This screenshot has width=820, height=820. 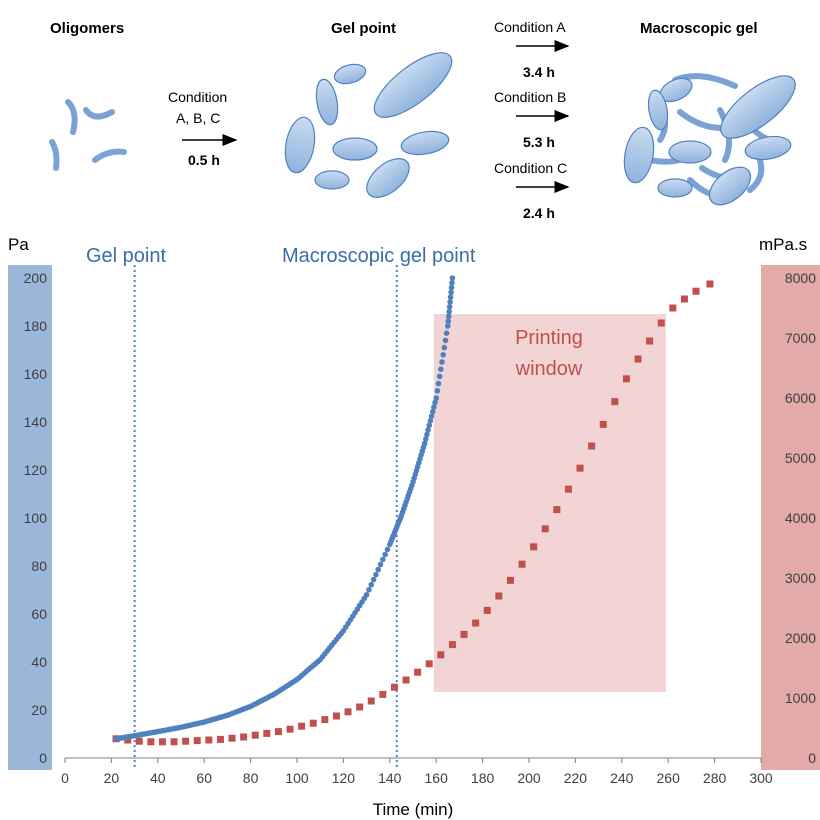 What do you see at coordinates (622, 778) in the screenshot?
I see `x-tick-label: 240` at bounding box center [622, 778].